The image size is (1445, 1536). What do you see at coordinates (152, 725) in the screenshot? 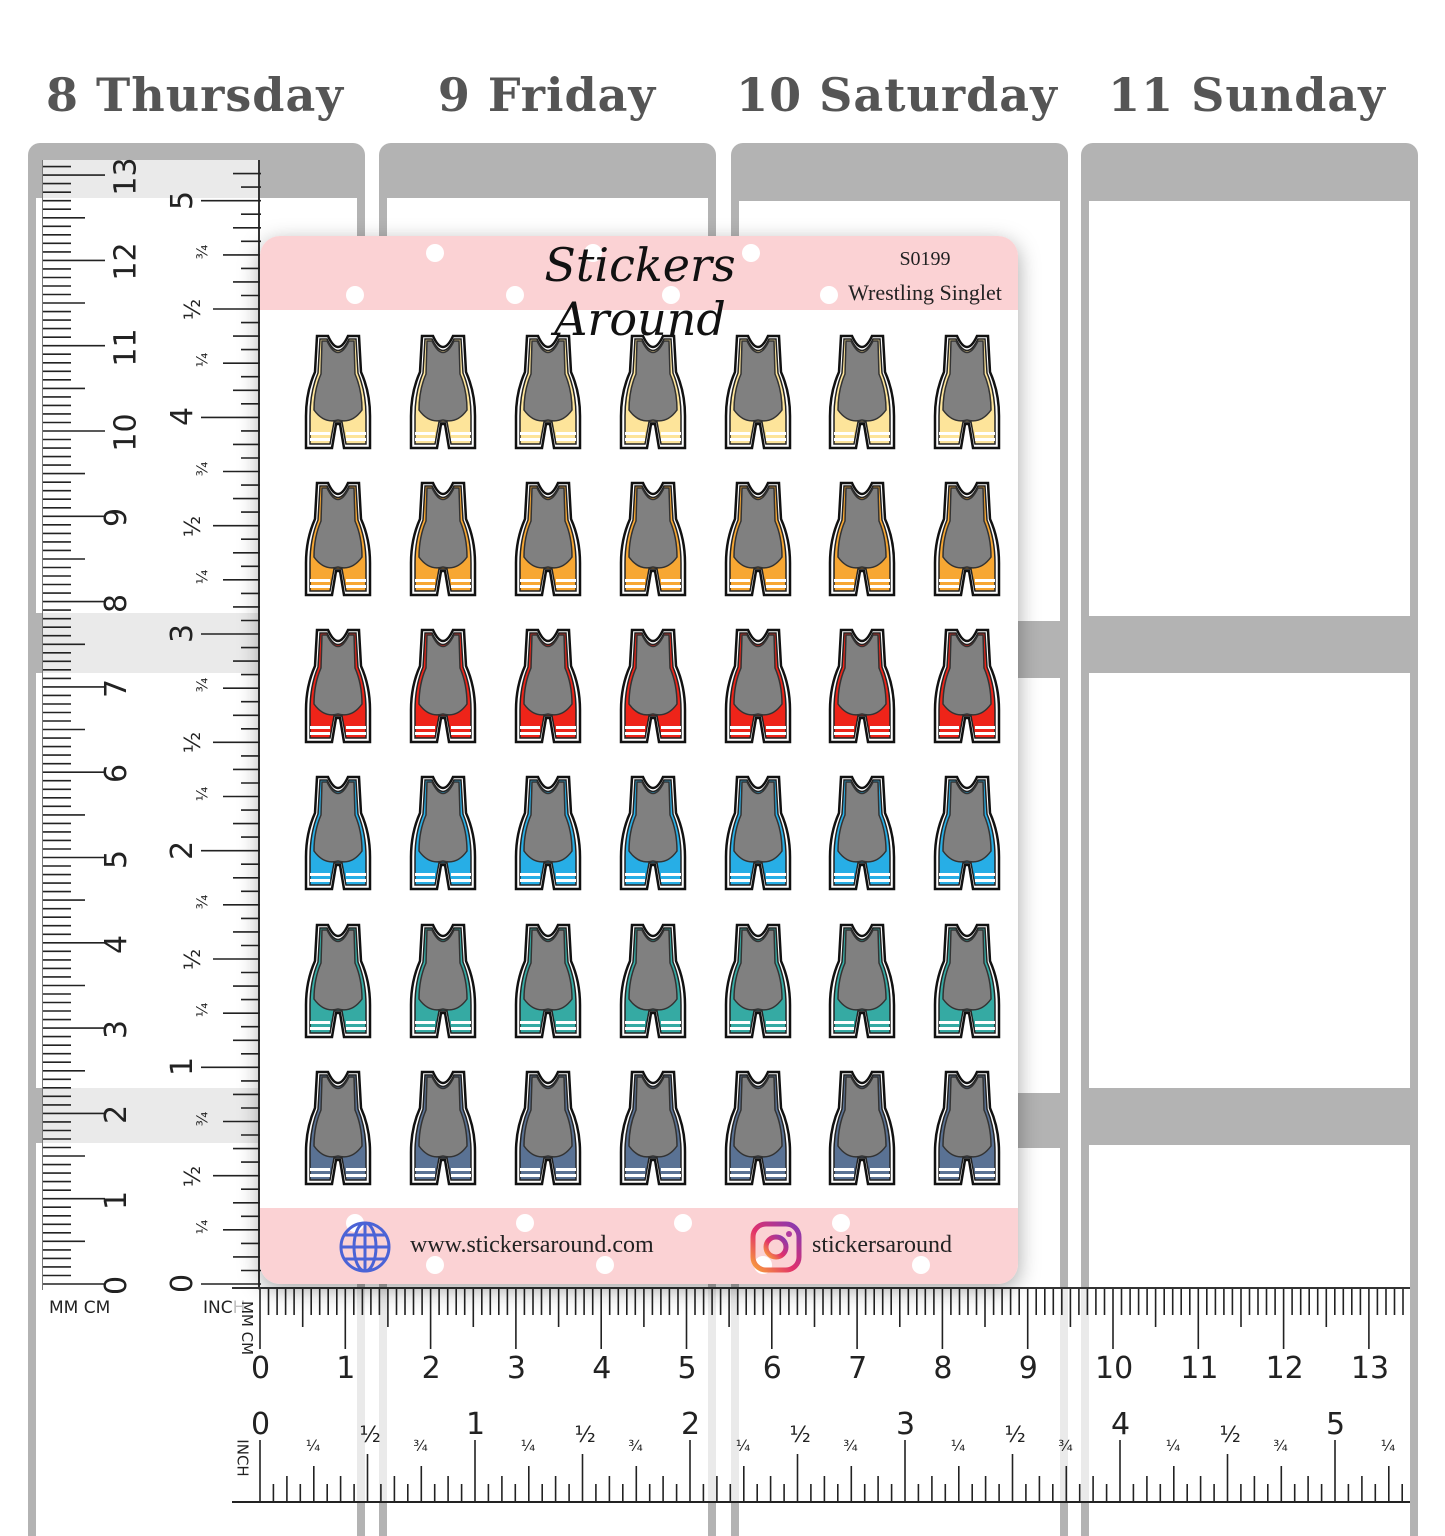
I see `vertical-ruler-ticks` at bounding box center [152, 725].